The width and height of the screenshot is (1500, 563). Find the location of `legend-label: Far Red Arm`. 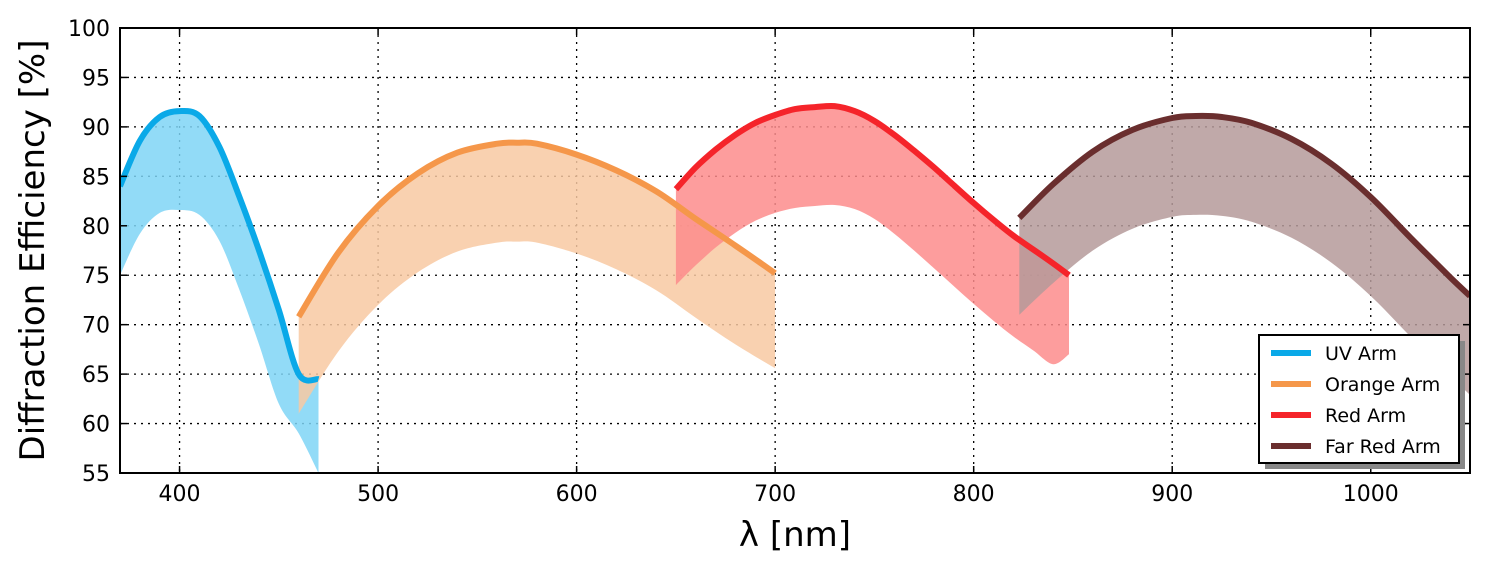

legend-label: Far Red Arm is located at coordinates (1383, 447).